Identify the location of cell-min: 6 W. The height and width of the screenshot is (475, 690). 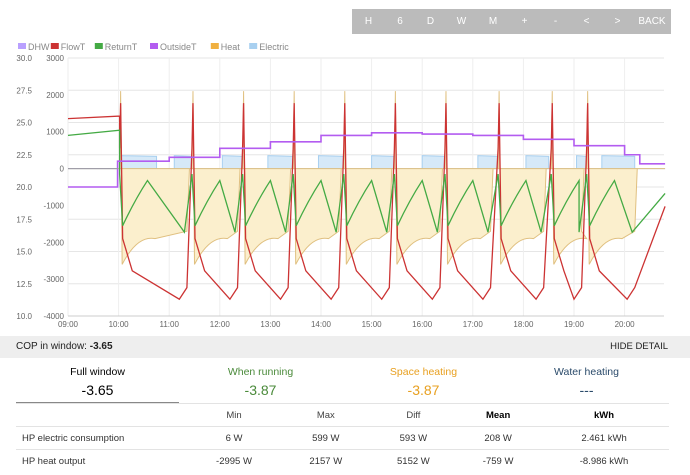
(234, 438).